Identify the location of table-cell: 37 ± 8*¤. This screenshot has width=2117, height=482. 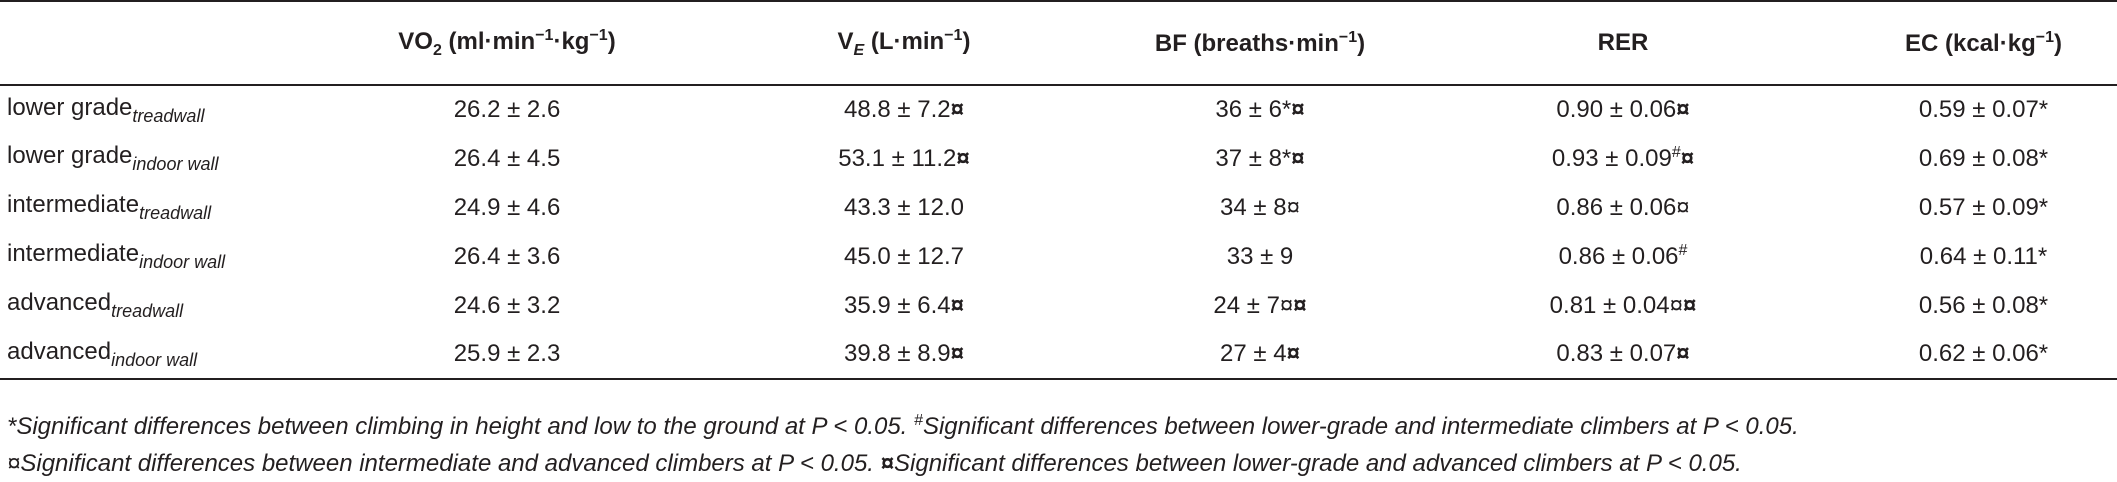
(1260, 158).